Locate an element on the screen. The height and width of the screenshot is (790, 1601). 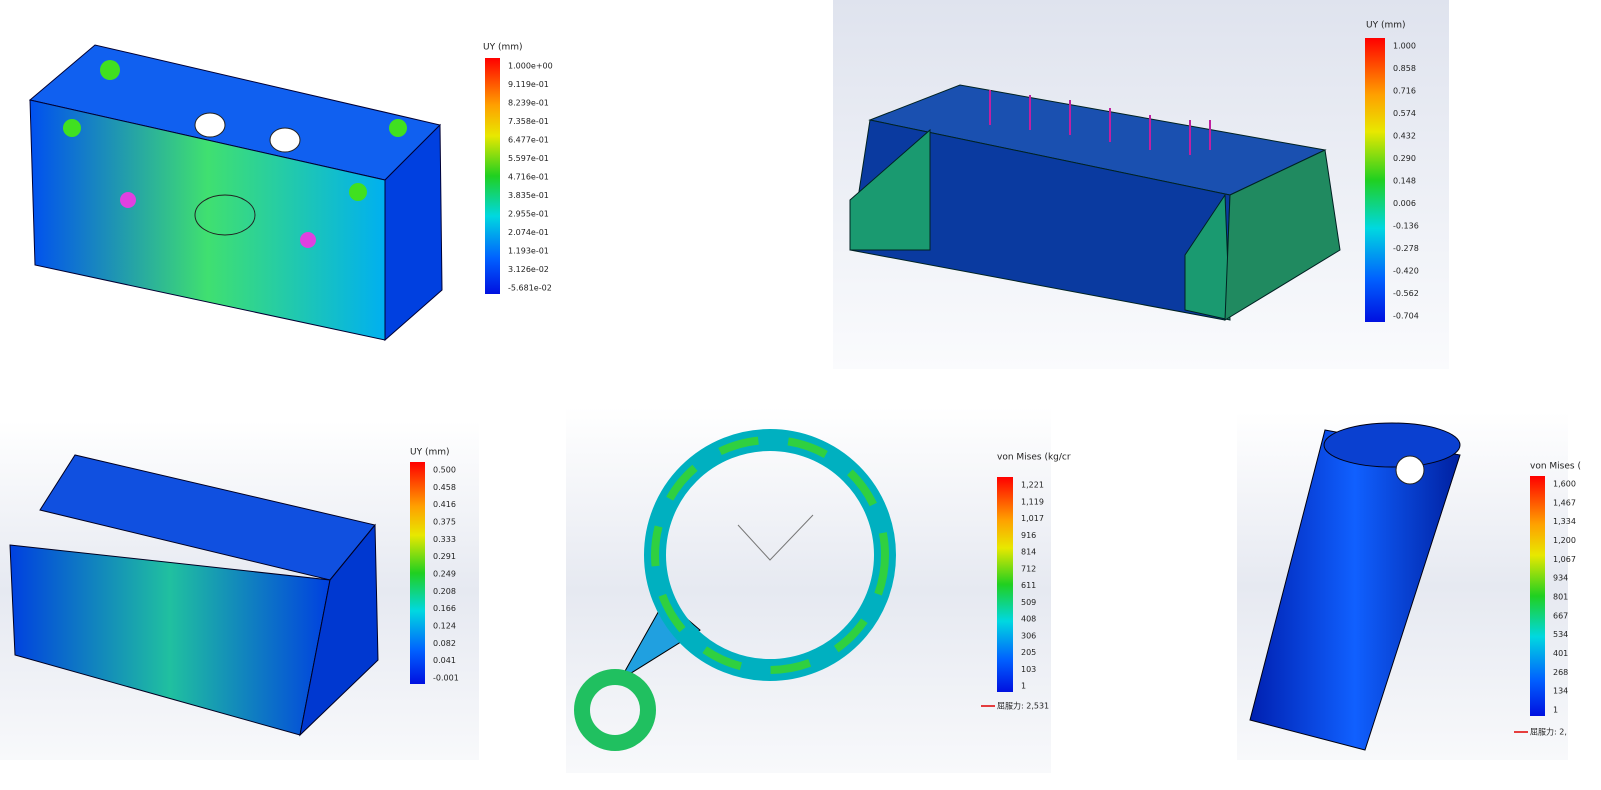
legend-label: 0.290 is located at coordinates (1404, 158).